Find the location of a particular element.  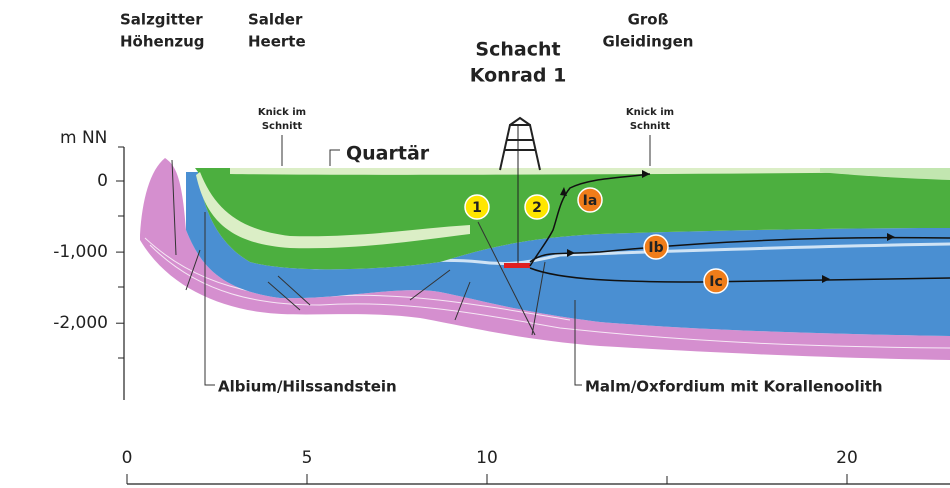

tick-label: 20 is located at coordinates (847, 458).